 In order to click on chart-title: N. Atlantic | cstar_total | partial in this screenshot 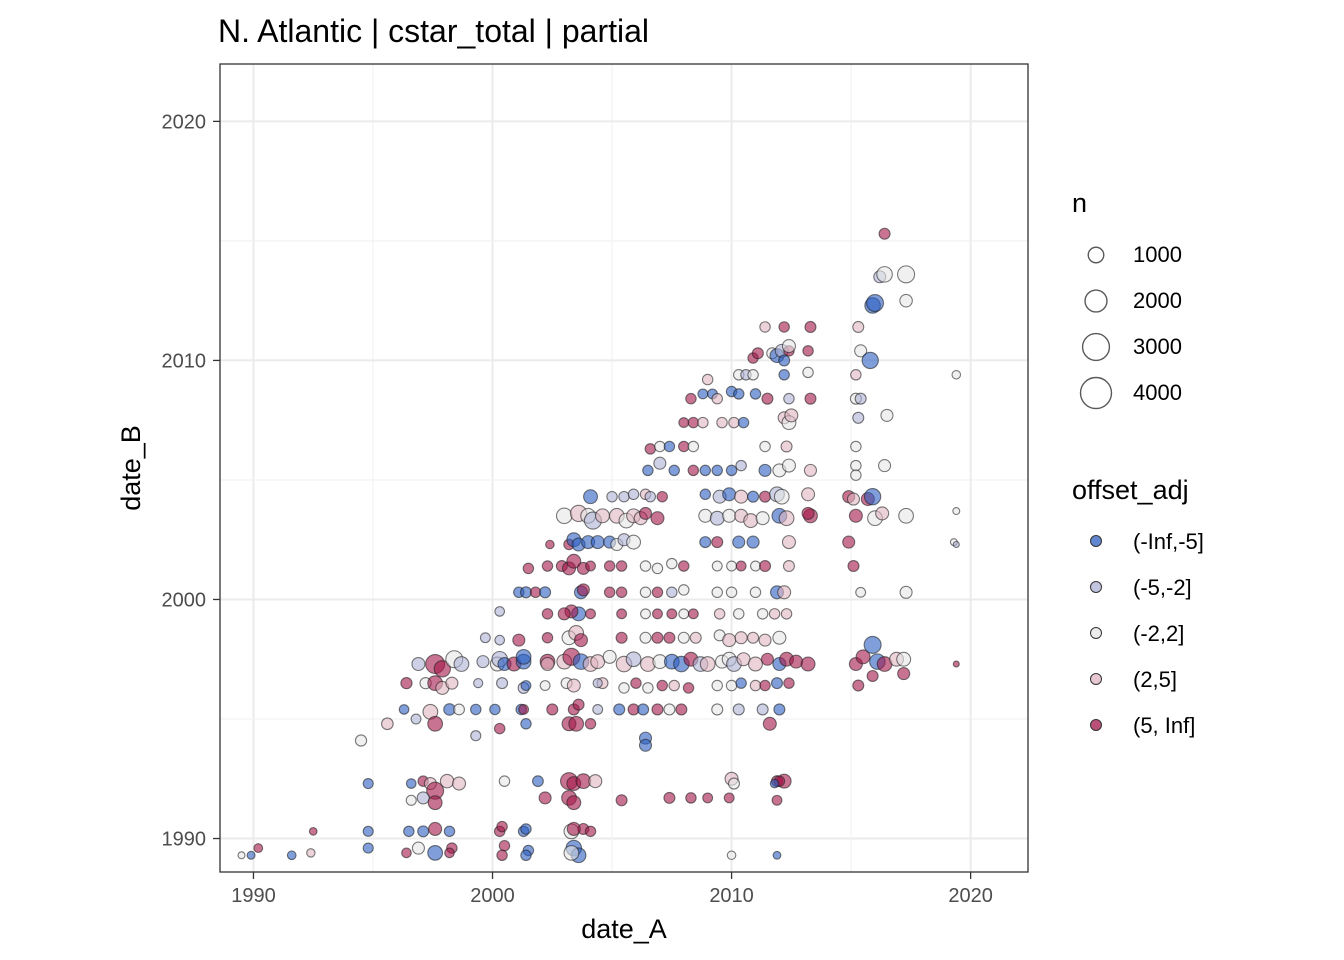, I will do `click(433, 31)`.